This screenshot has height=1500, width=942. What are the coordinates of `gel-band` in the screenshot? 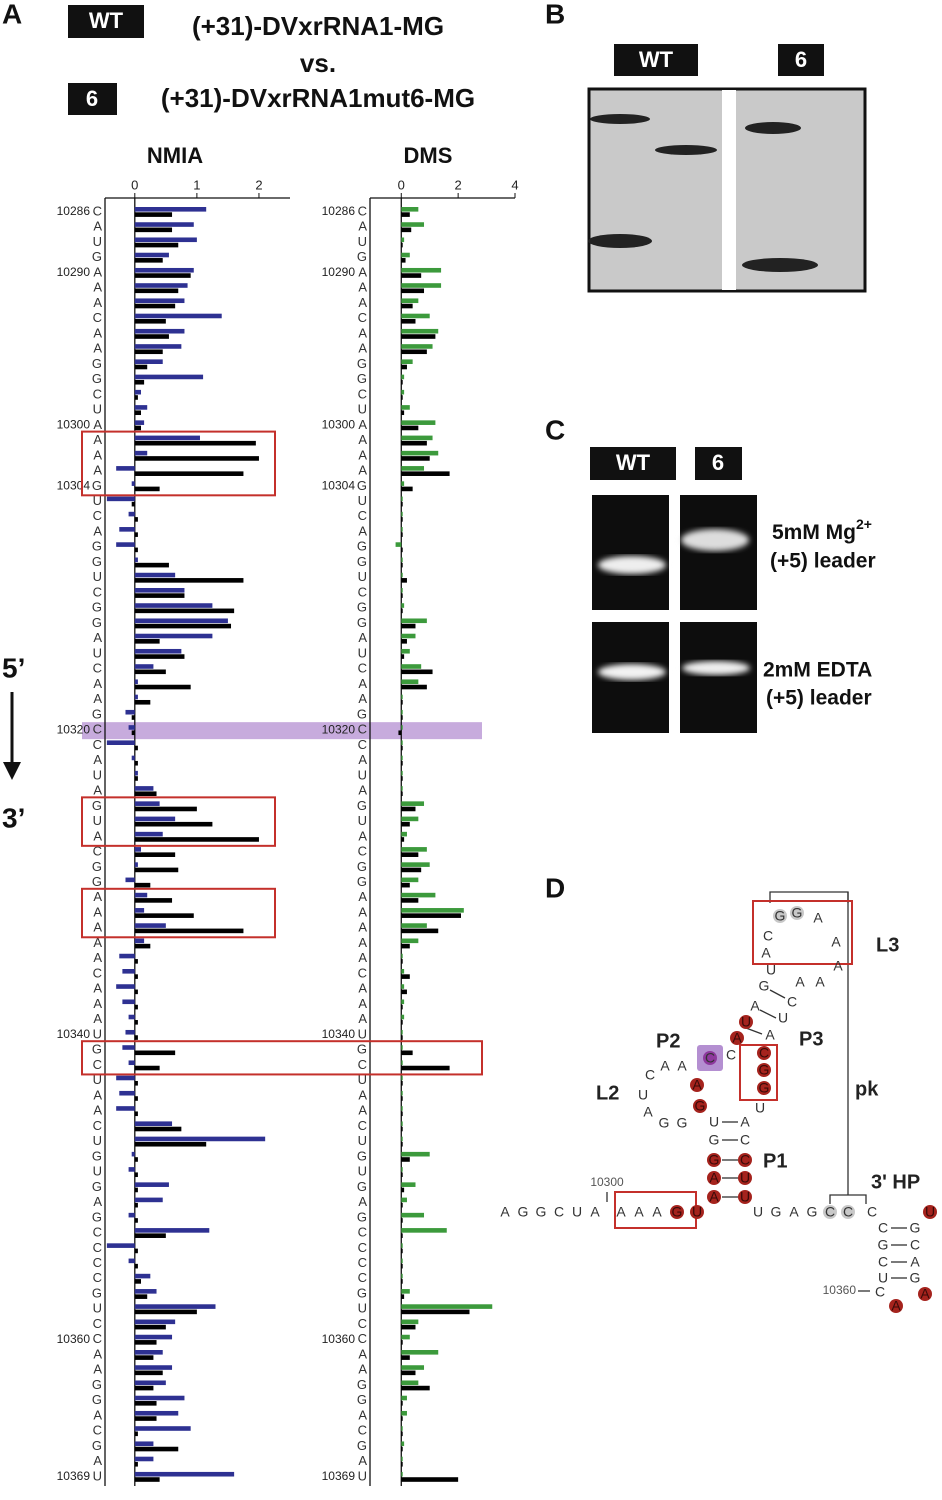 It's located at (780, 265).